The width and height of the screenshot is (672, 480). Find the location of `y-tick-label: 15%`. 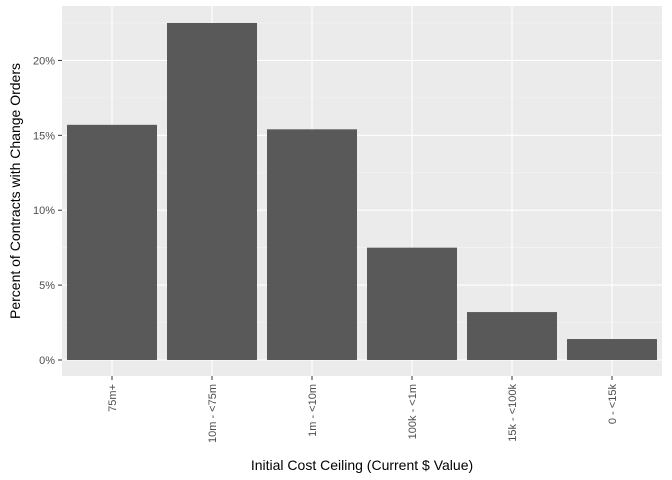

y-tick-label: 15% is located at coordinates (44, 136).